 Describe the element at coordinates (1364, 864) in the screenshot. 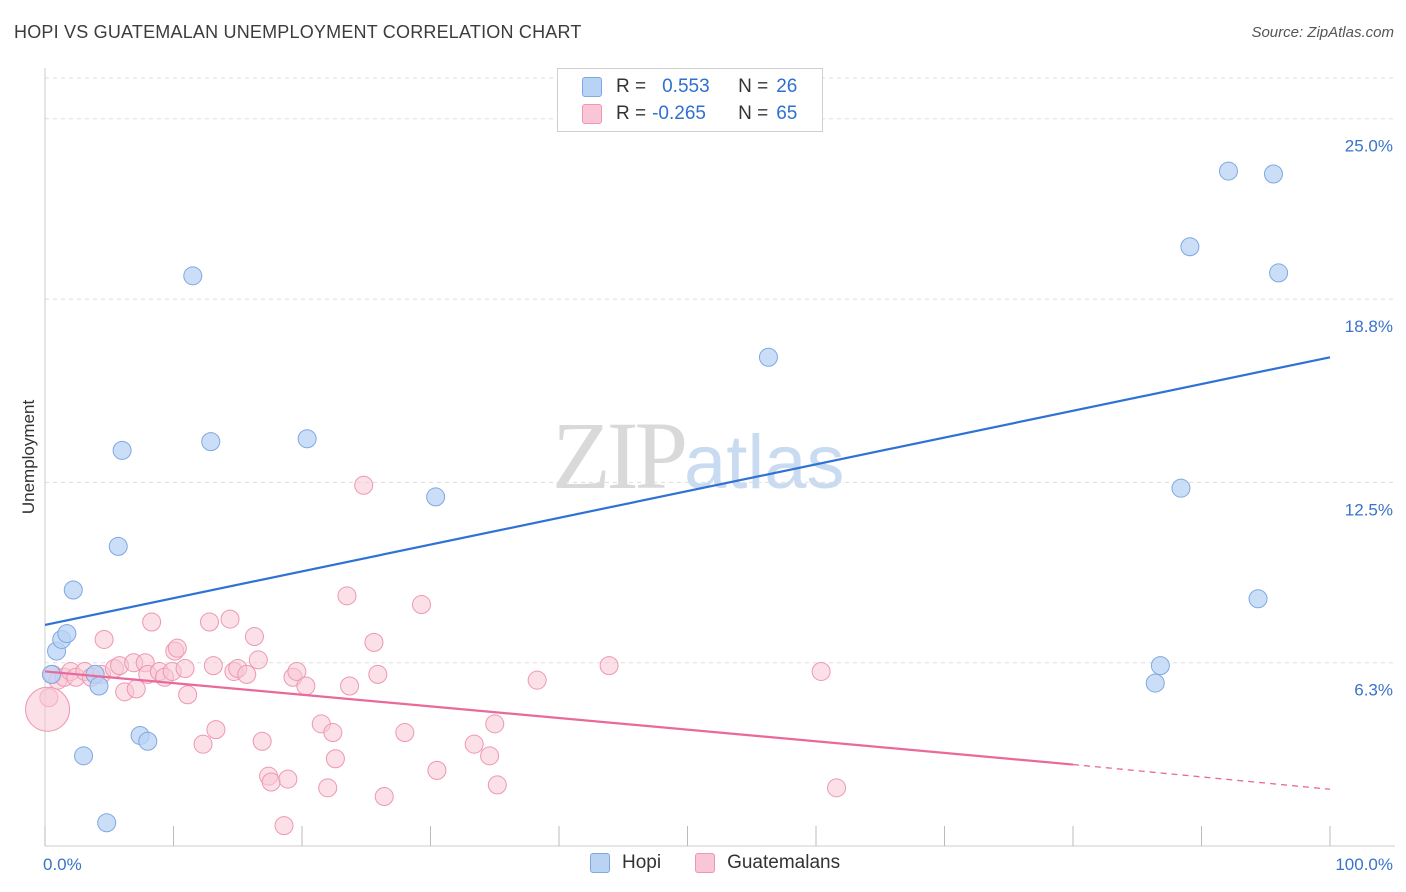

I see `x-tick-label-max: 100.0%` at that location.